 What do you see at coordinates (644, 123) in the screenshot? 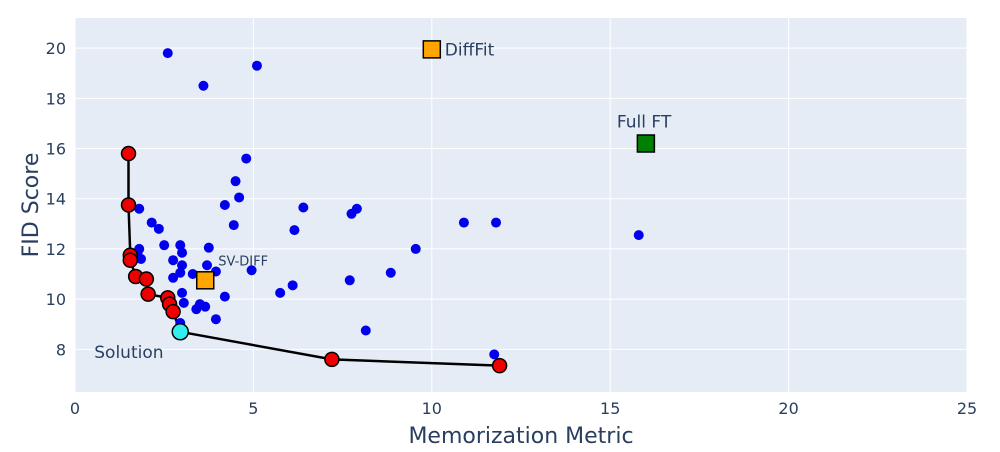
I see `full-ft-label: Full FT` at bounding box center [644, 123].